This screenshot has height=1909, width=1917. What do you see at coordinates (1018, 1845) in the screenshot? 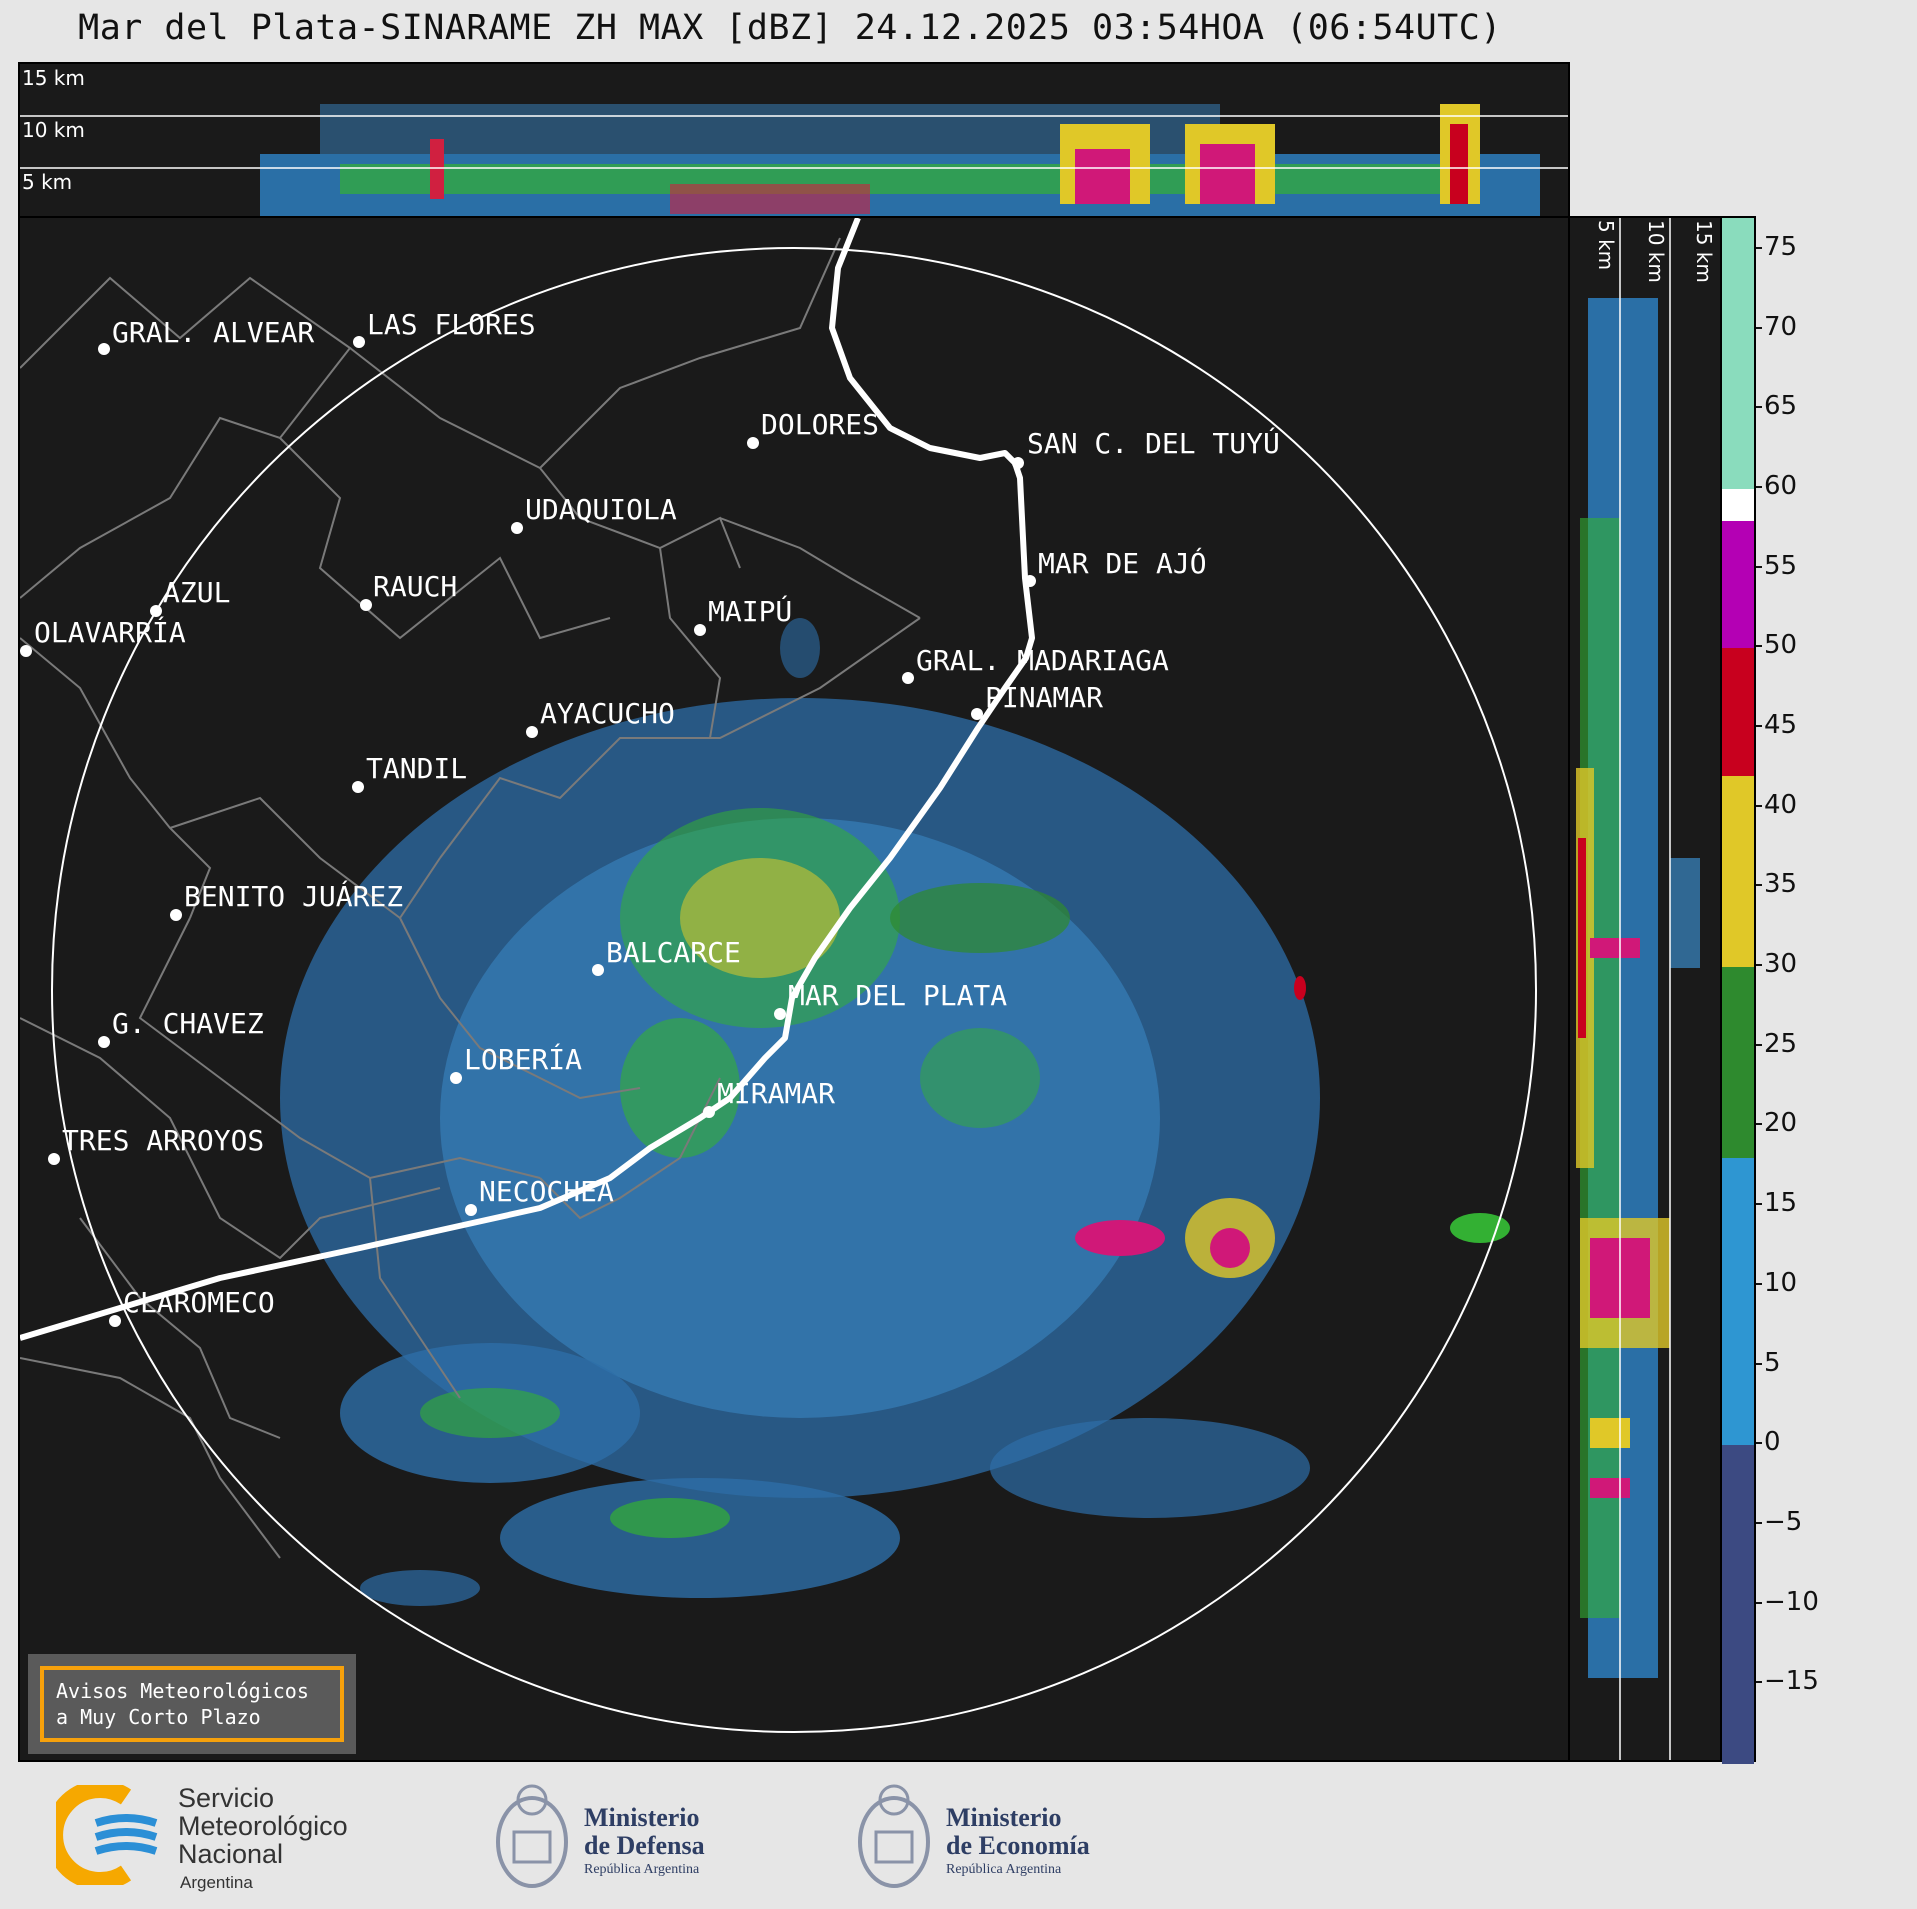
I see `economia-line2: de Economía` at bounding box center [1018, 1845].